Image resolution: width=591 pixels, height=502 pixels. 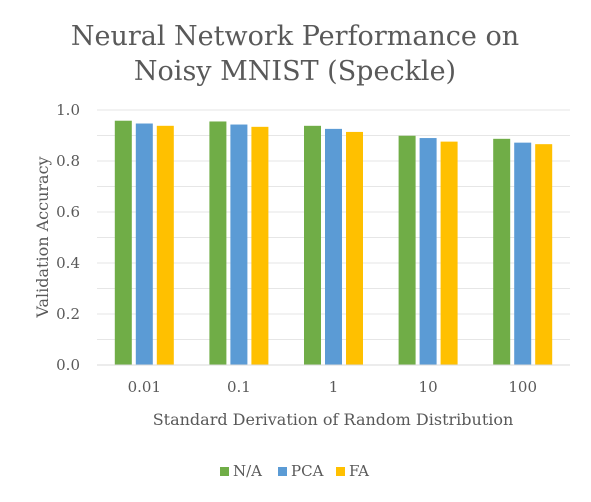 What do you see at coordinates (247, 471) in the screenshot?
I see `legend-label: N/A` at bounding box center [247, 471].